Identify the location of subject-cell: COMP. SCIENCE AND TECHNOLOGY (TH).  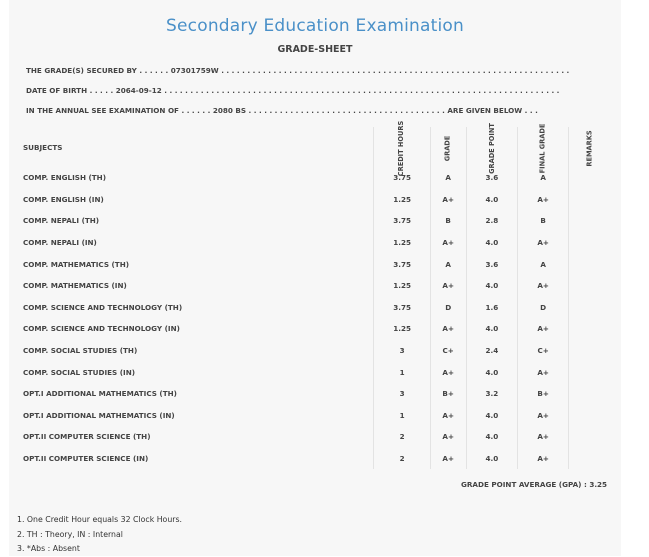
(103, 307).